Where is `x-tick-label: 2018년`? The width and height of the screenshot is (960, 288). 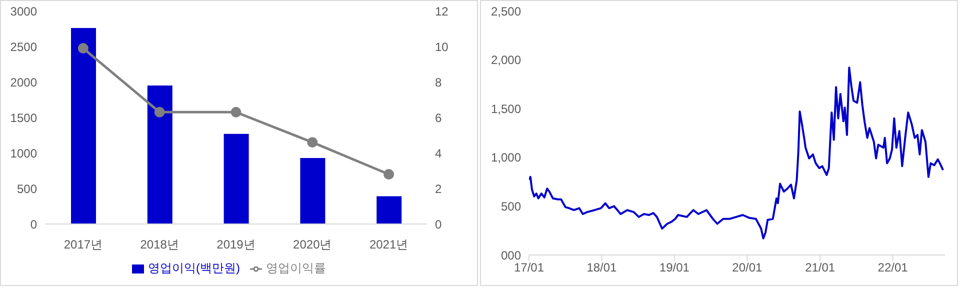
x-tick-label: 2018년 is located at coordinates (159, 245).